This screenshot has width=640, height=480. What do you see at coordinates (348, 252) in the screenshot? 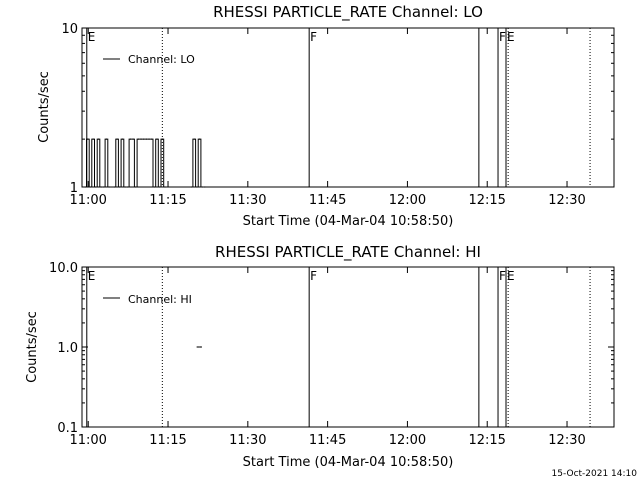
I see `chart-title: RHESSI PARTICLE_RATE Channel: HI` at bounding box center [348, 252].